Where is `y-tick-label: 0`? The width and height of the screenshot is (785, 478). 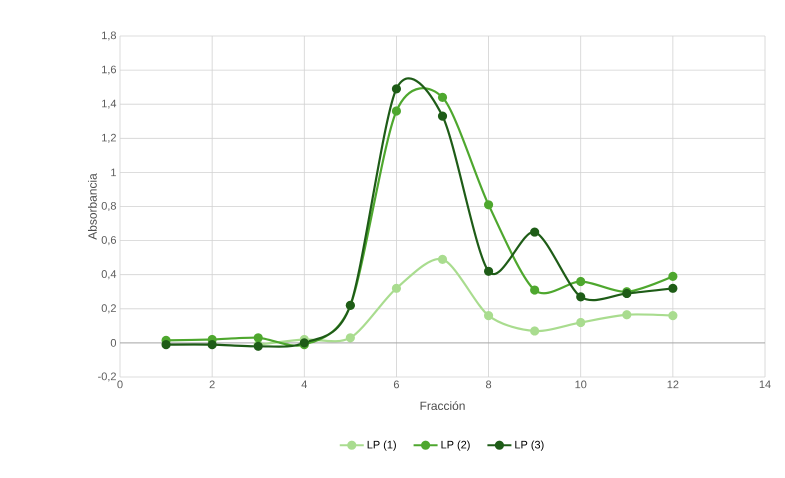
y-tick-label: 0 is located at coordinates (113, 343).